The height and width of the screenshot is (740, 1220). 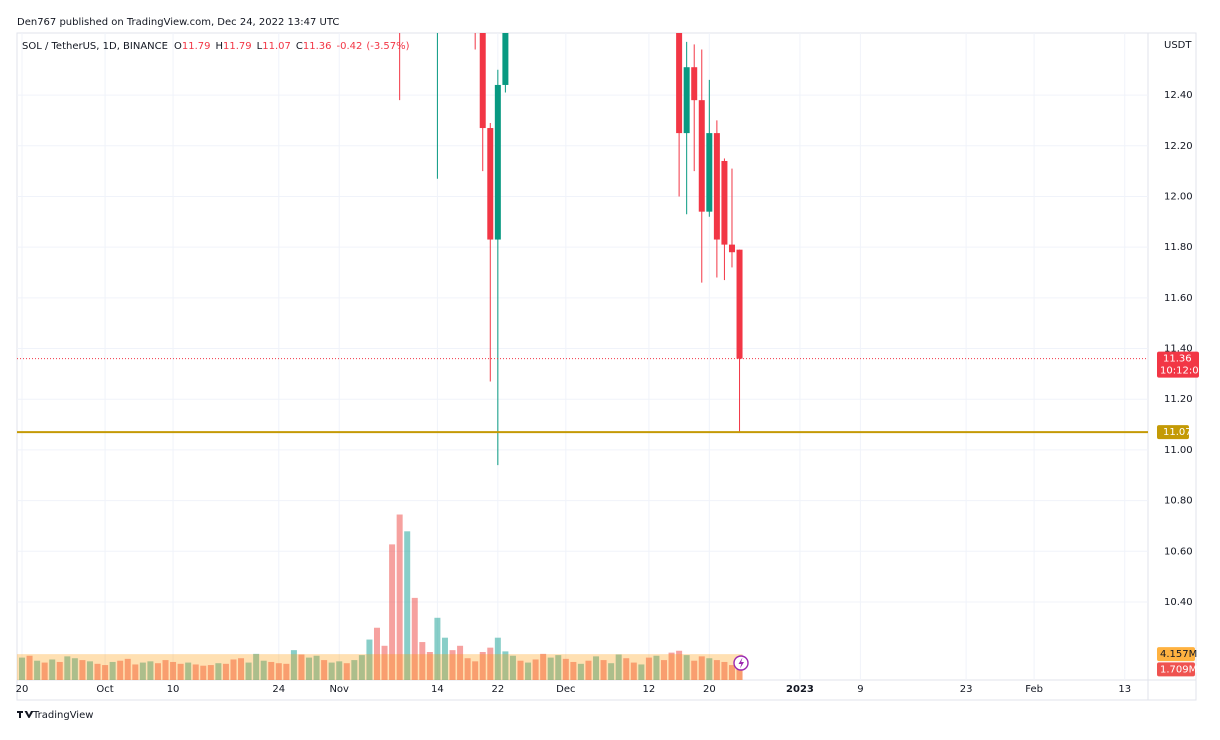 I want to click on alert-icon, so click(x=741, y=663).